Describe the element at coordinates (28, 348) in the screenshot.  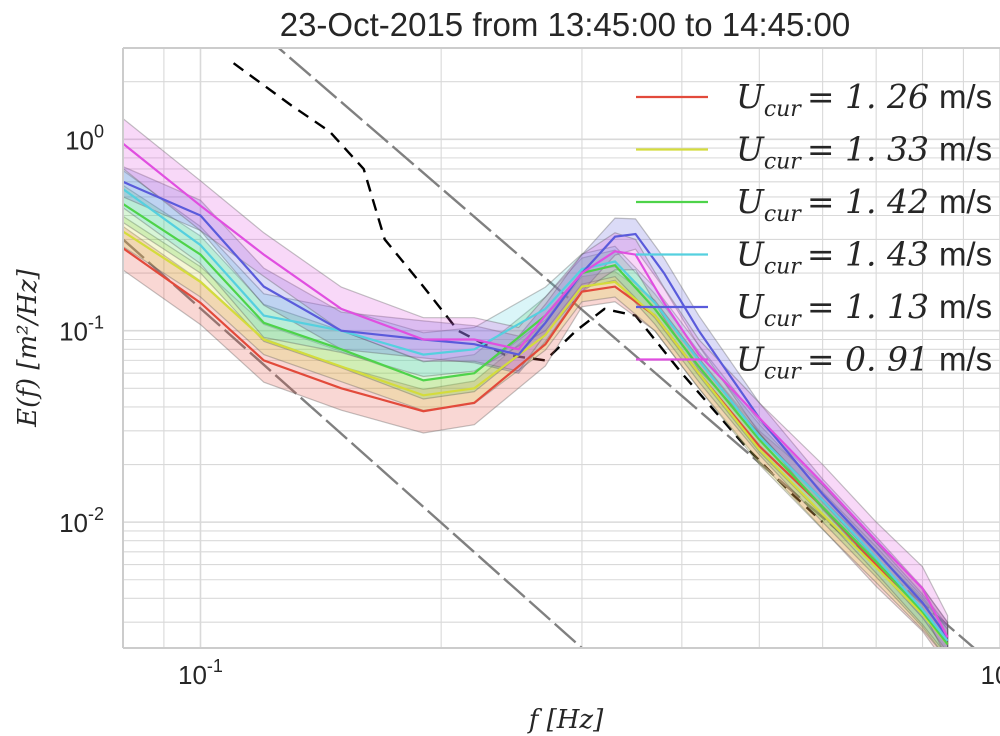
I see `y-axis-label: E(f) [m²/Hz]` at that location.